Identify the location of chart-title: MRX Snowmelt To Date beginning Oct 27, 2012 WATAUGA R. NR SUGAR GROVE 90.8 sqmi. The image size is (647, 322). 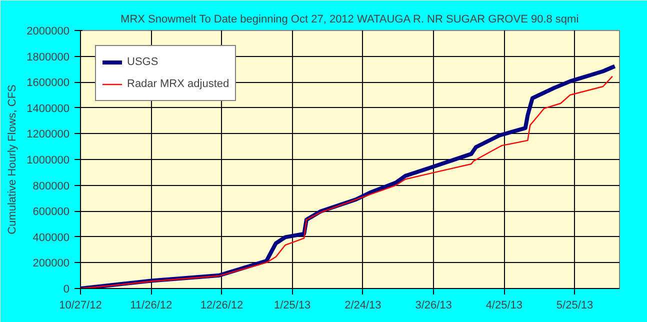
(349, 20).